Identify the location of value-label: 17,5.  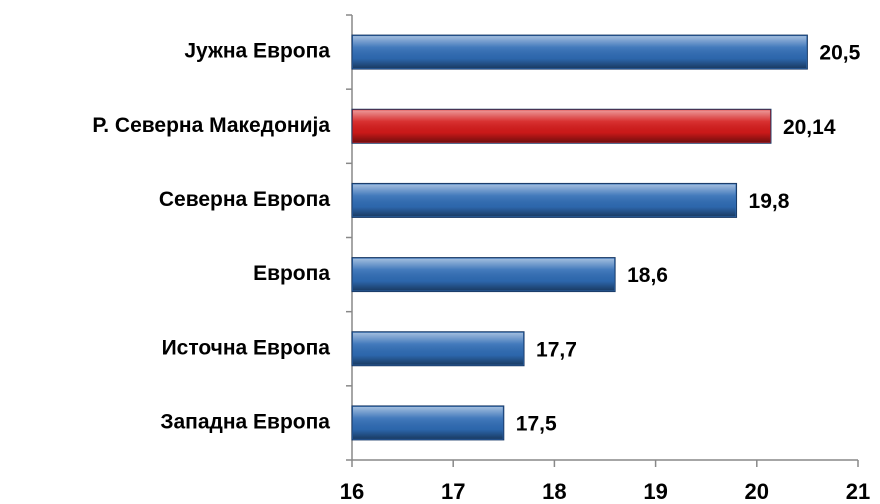
(536, 423).